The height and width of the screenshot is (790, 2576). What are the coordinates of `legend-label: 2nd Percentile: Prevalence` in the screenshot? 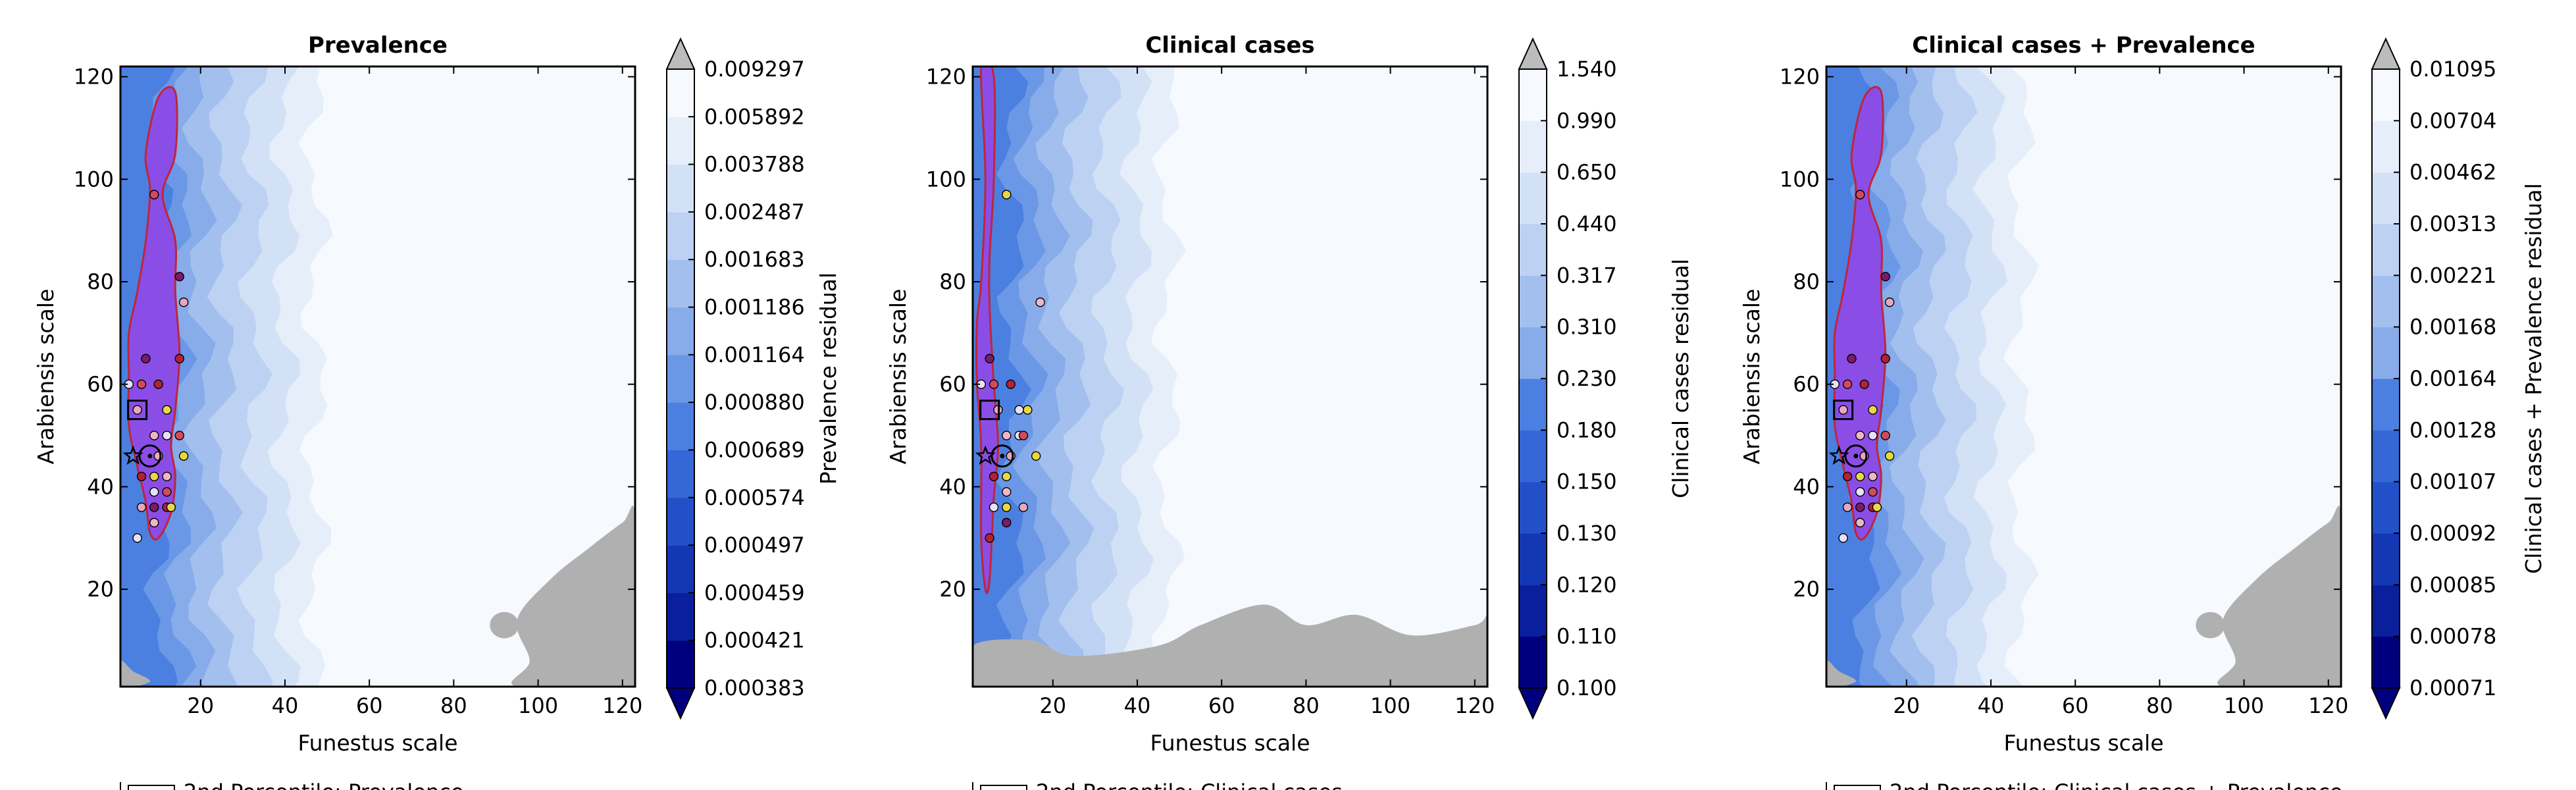 It's located at (324, 785).